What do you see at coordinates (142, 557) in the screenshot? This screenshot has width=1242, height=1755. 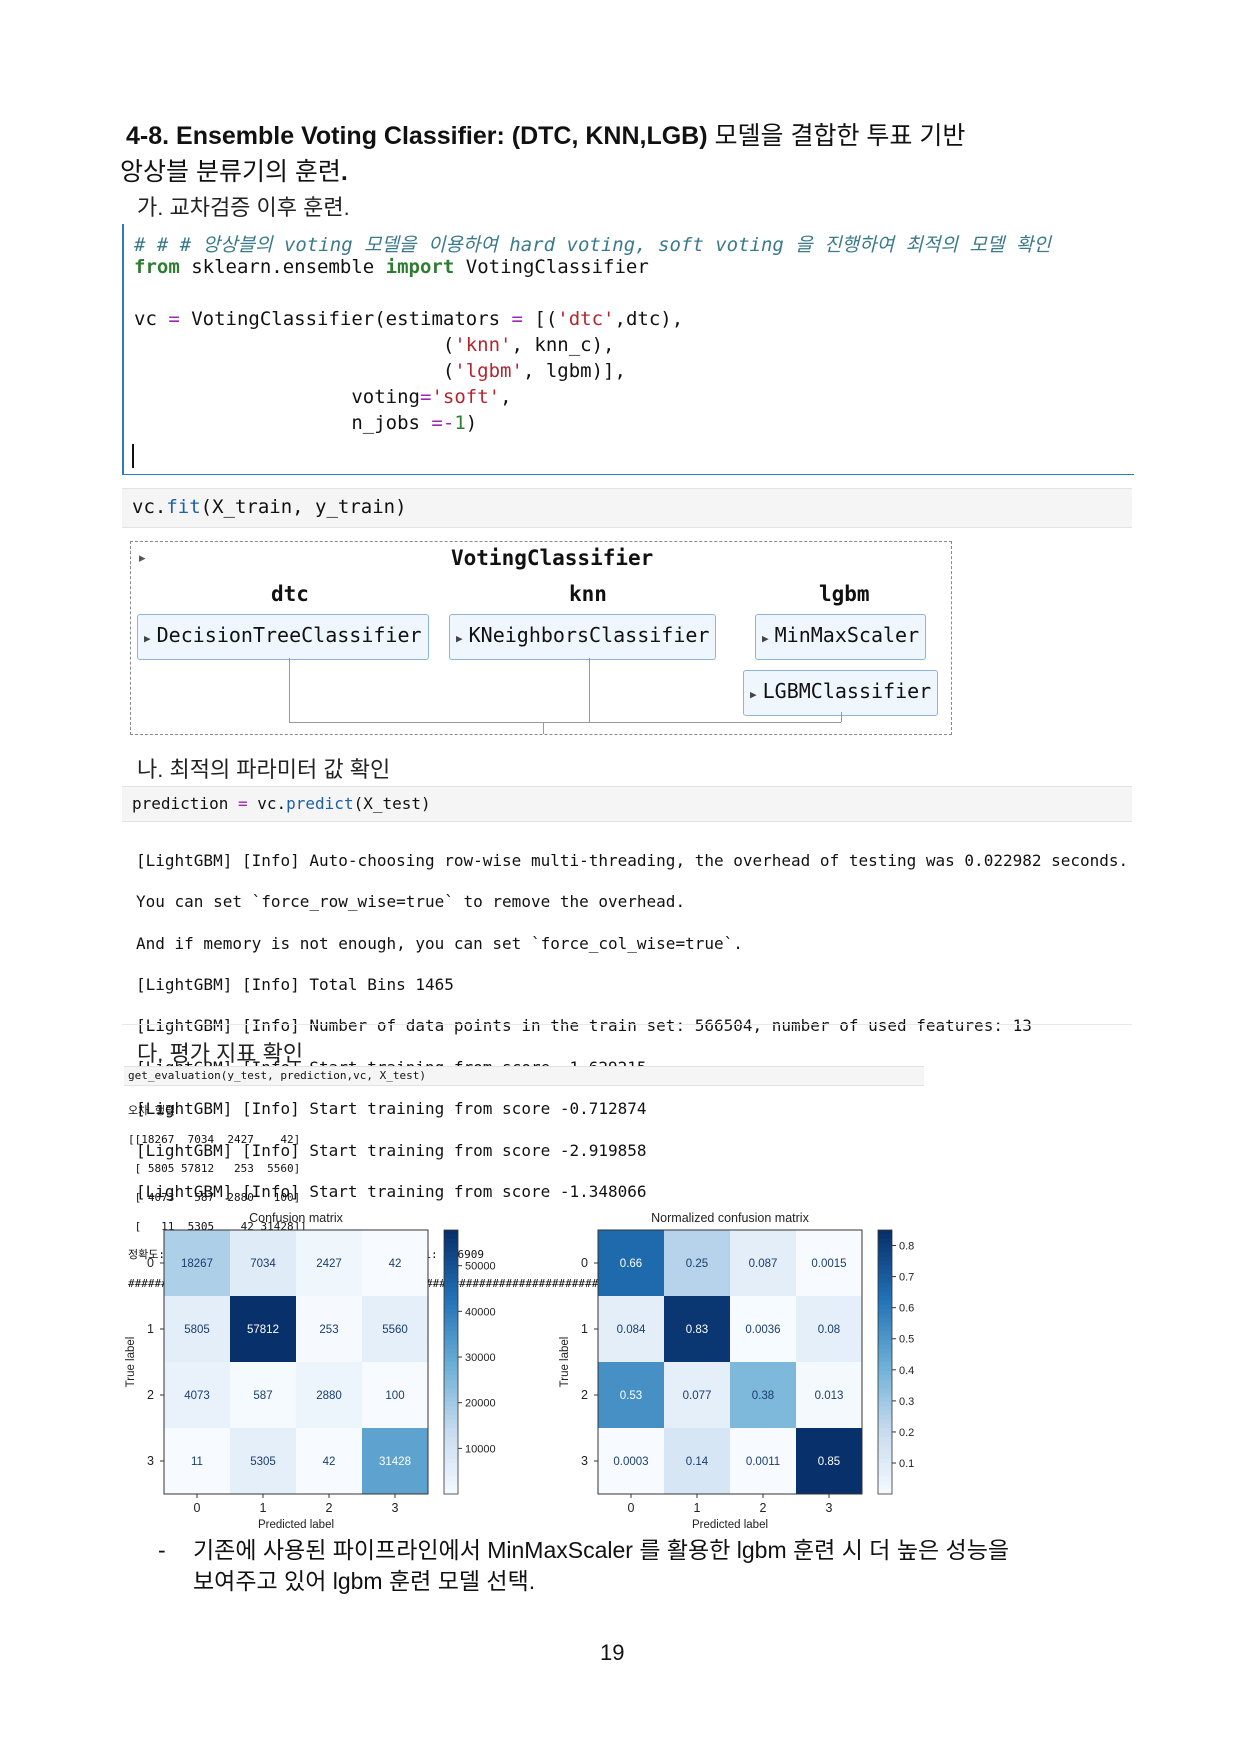 I see `expand-icon: ▸` at bounding box center [142, 557].